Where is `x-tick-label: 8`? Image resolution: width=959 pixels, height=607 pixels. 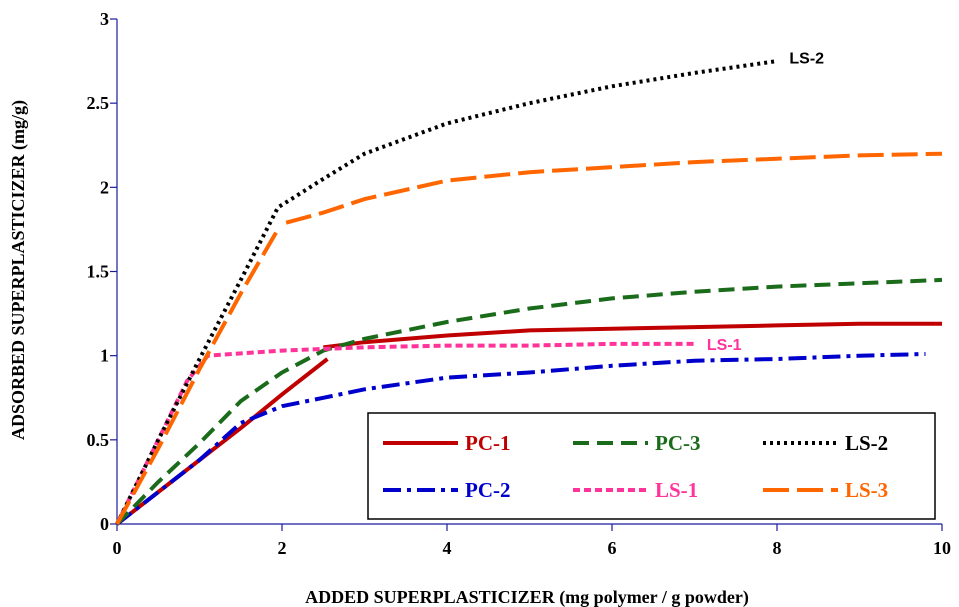
x-tick-label: 8 is located at coordinates (777, 548).